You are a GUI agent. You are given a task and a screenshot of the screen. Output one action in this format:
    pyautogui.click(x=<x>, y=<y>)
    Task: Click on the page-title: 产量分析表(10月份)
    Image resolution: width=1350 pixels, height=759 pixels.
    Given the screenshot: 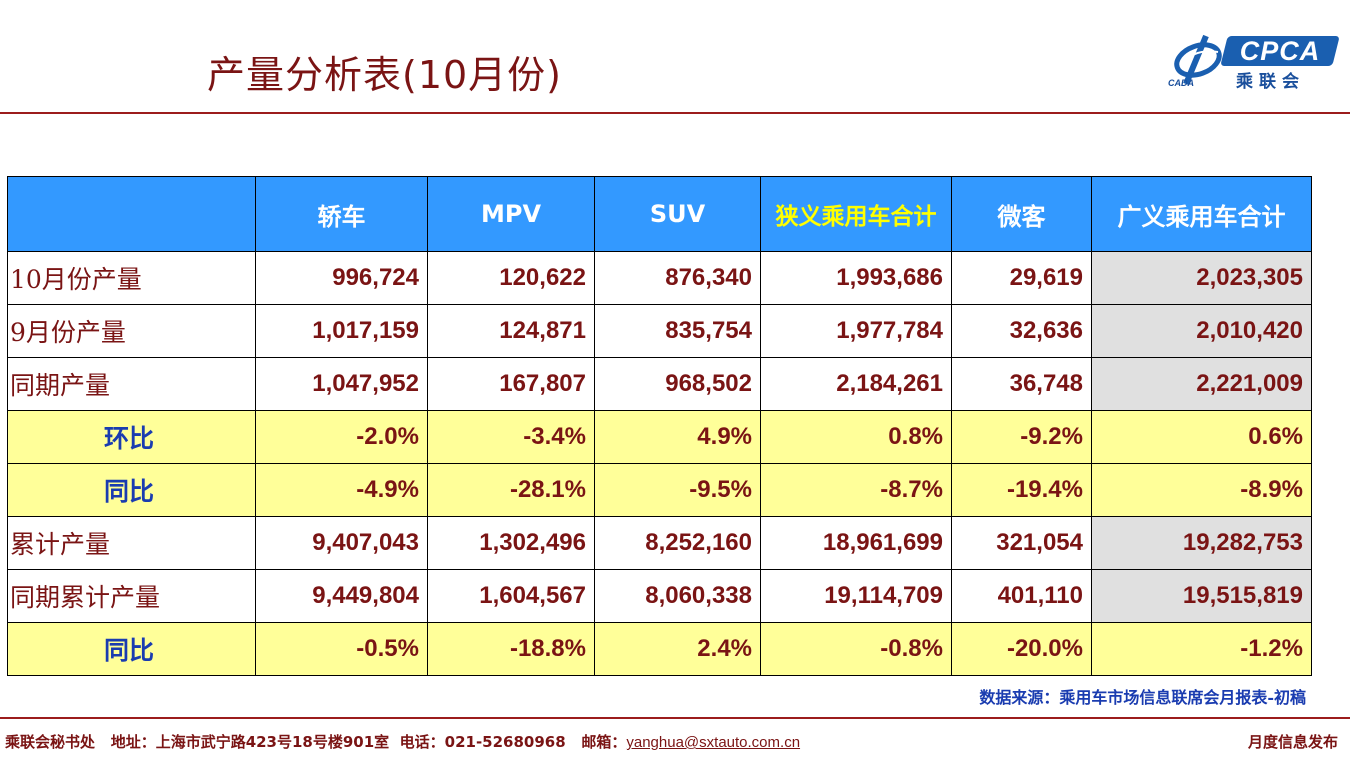 What is the action you would take?
    pyautogui.click(x=385, y=75)
    